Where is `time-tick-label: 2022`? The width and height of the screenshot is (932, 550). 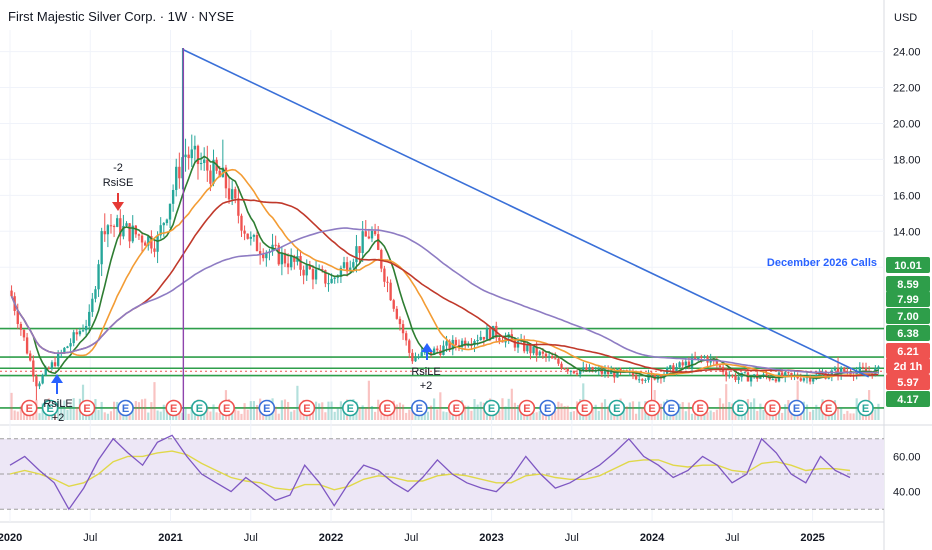
time-tick-label: 2022 is located at coordinates (331, 538).